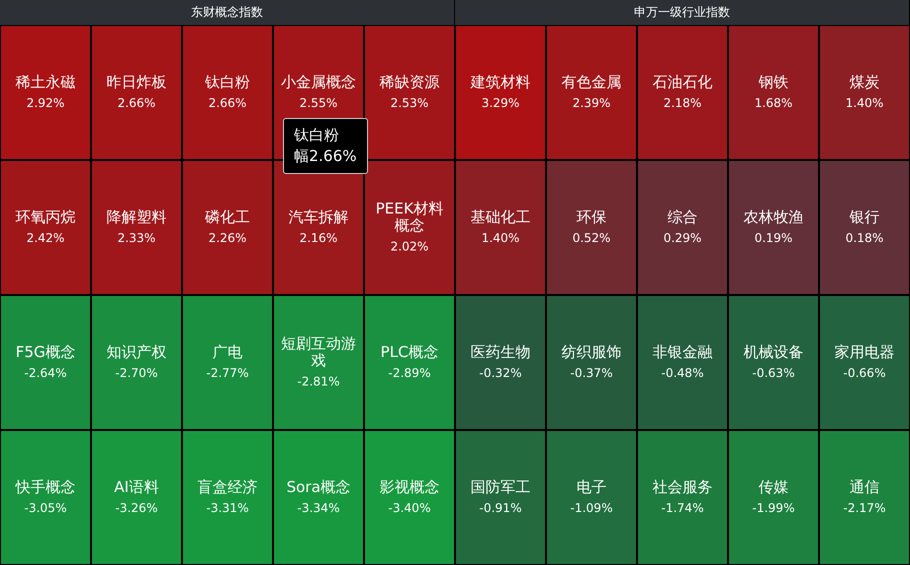 The width and height of the screenshot is (910, 565). What do you see at coordinates (500, 508) in the screenshot?
I see `data-label: -0.91%` at bounding box center [500, 508].